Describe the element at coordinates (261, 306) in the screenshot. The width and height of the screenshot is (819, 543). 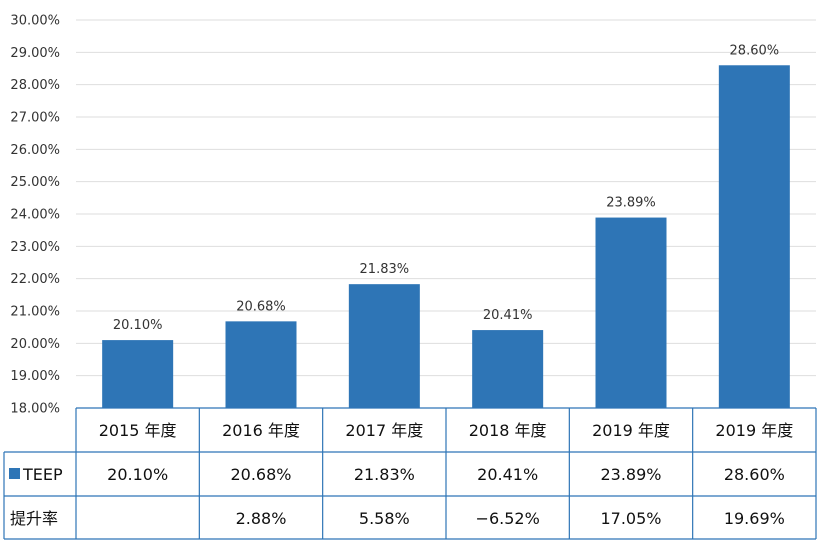
I see `data-label: 20.68%` at that location.